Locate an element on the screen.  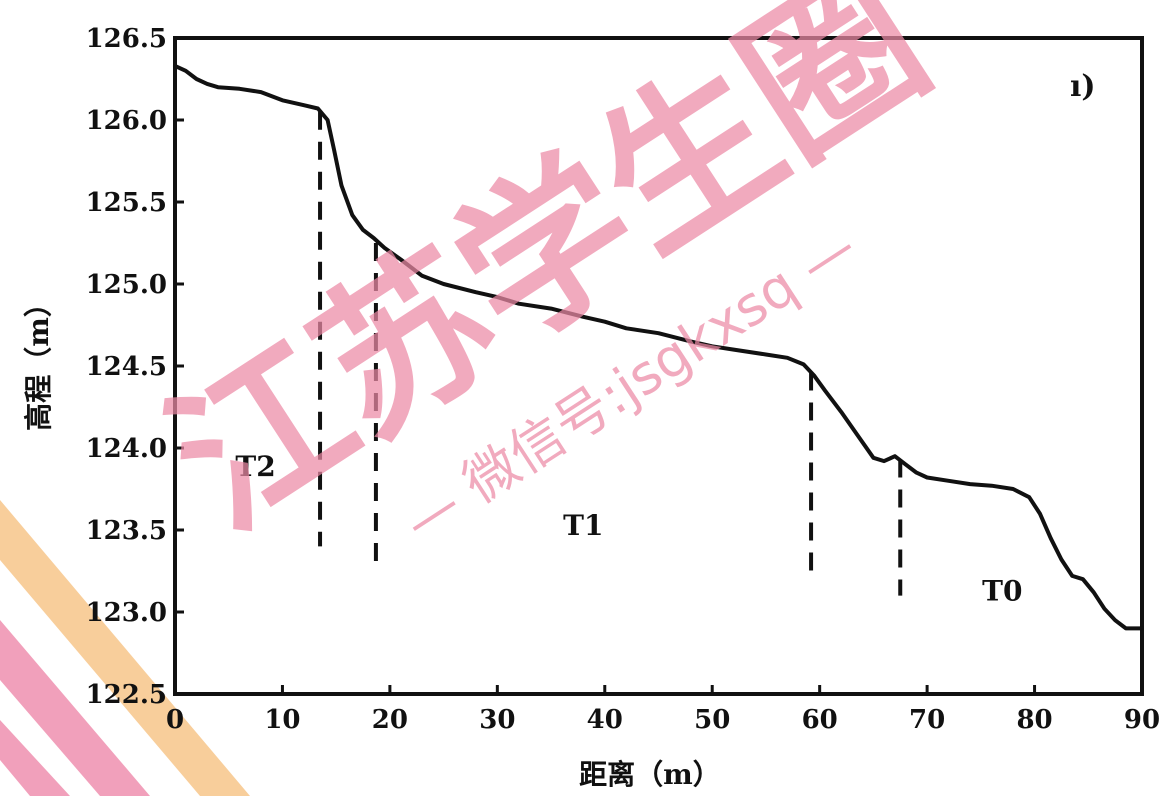
y-tick-label: 124.0 is located at coordinates (126, 449).